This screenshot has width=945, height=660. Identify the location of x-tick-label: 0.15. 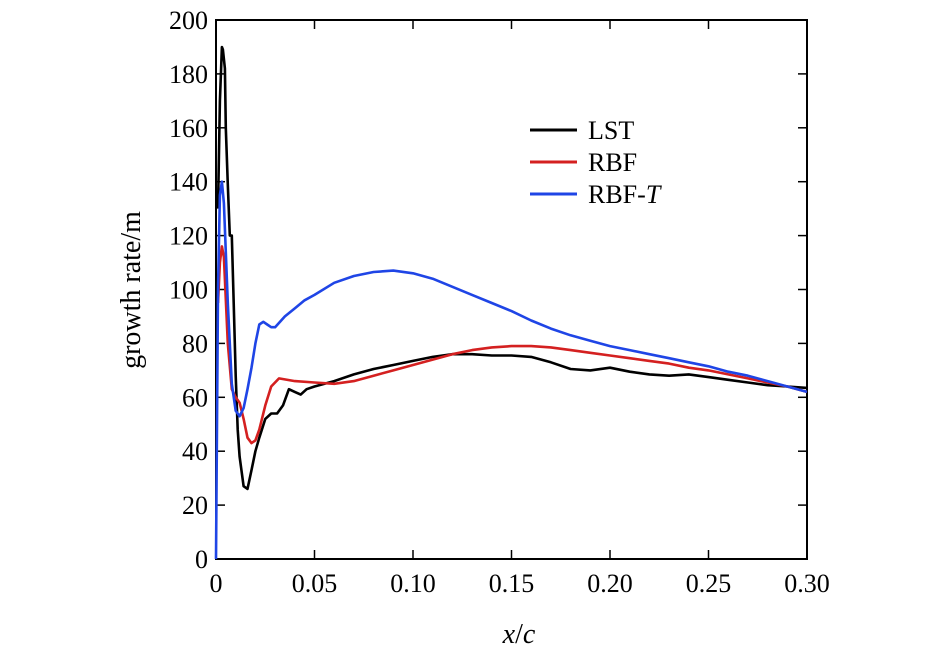
(512, 583).